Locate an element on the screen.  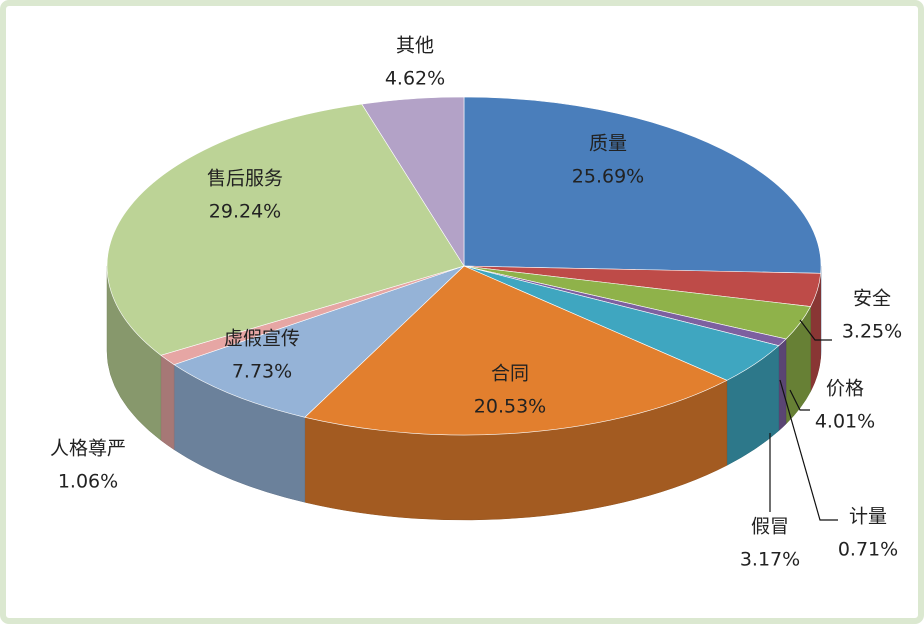
slice-label: 人格尊严 is located at coordinates (88, 449).